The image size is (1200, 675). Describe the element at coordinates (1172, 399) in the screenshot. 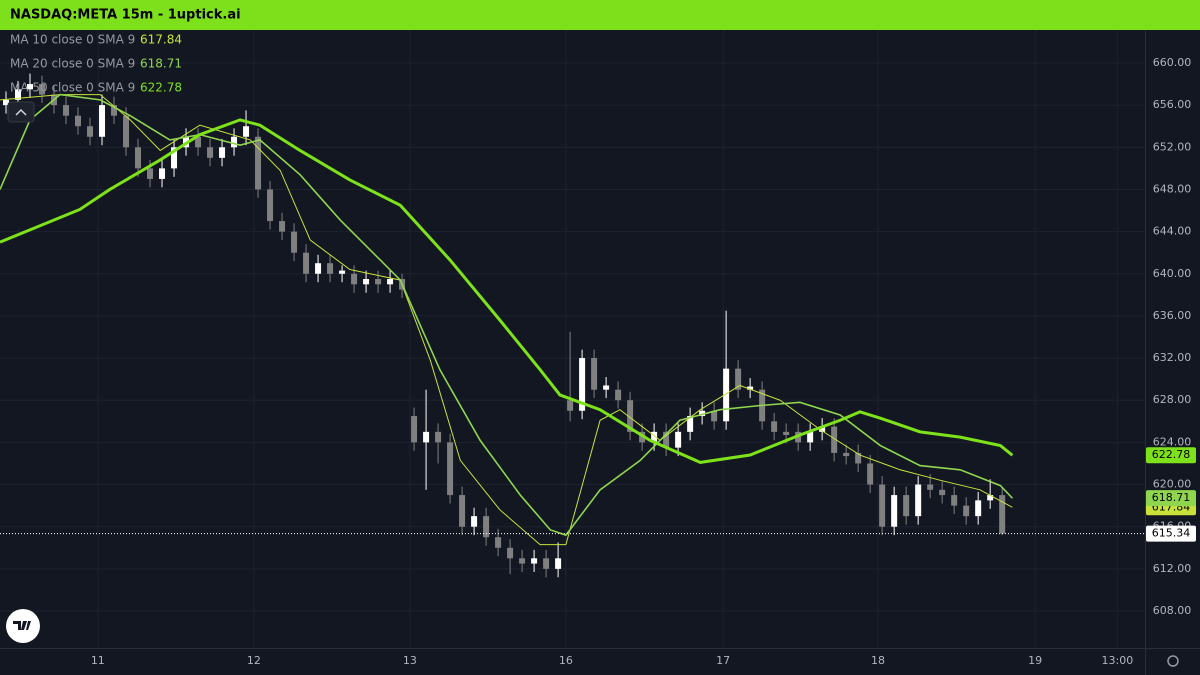

I see `y-tick-label: 628.00` at that location.